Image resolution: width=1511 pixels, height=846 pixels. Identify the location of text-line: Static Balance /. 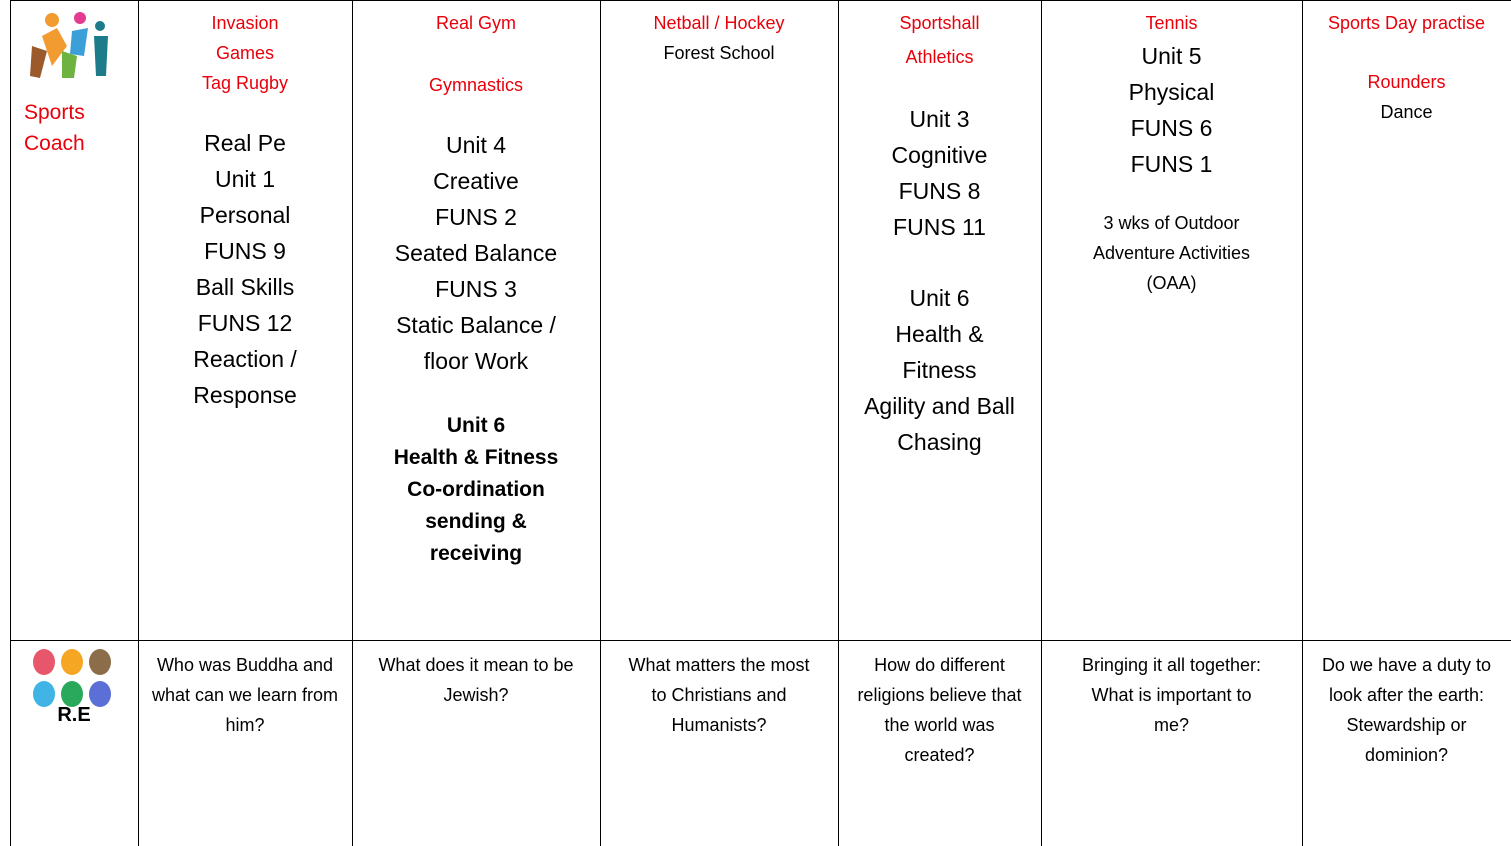
(476, 325).